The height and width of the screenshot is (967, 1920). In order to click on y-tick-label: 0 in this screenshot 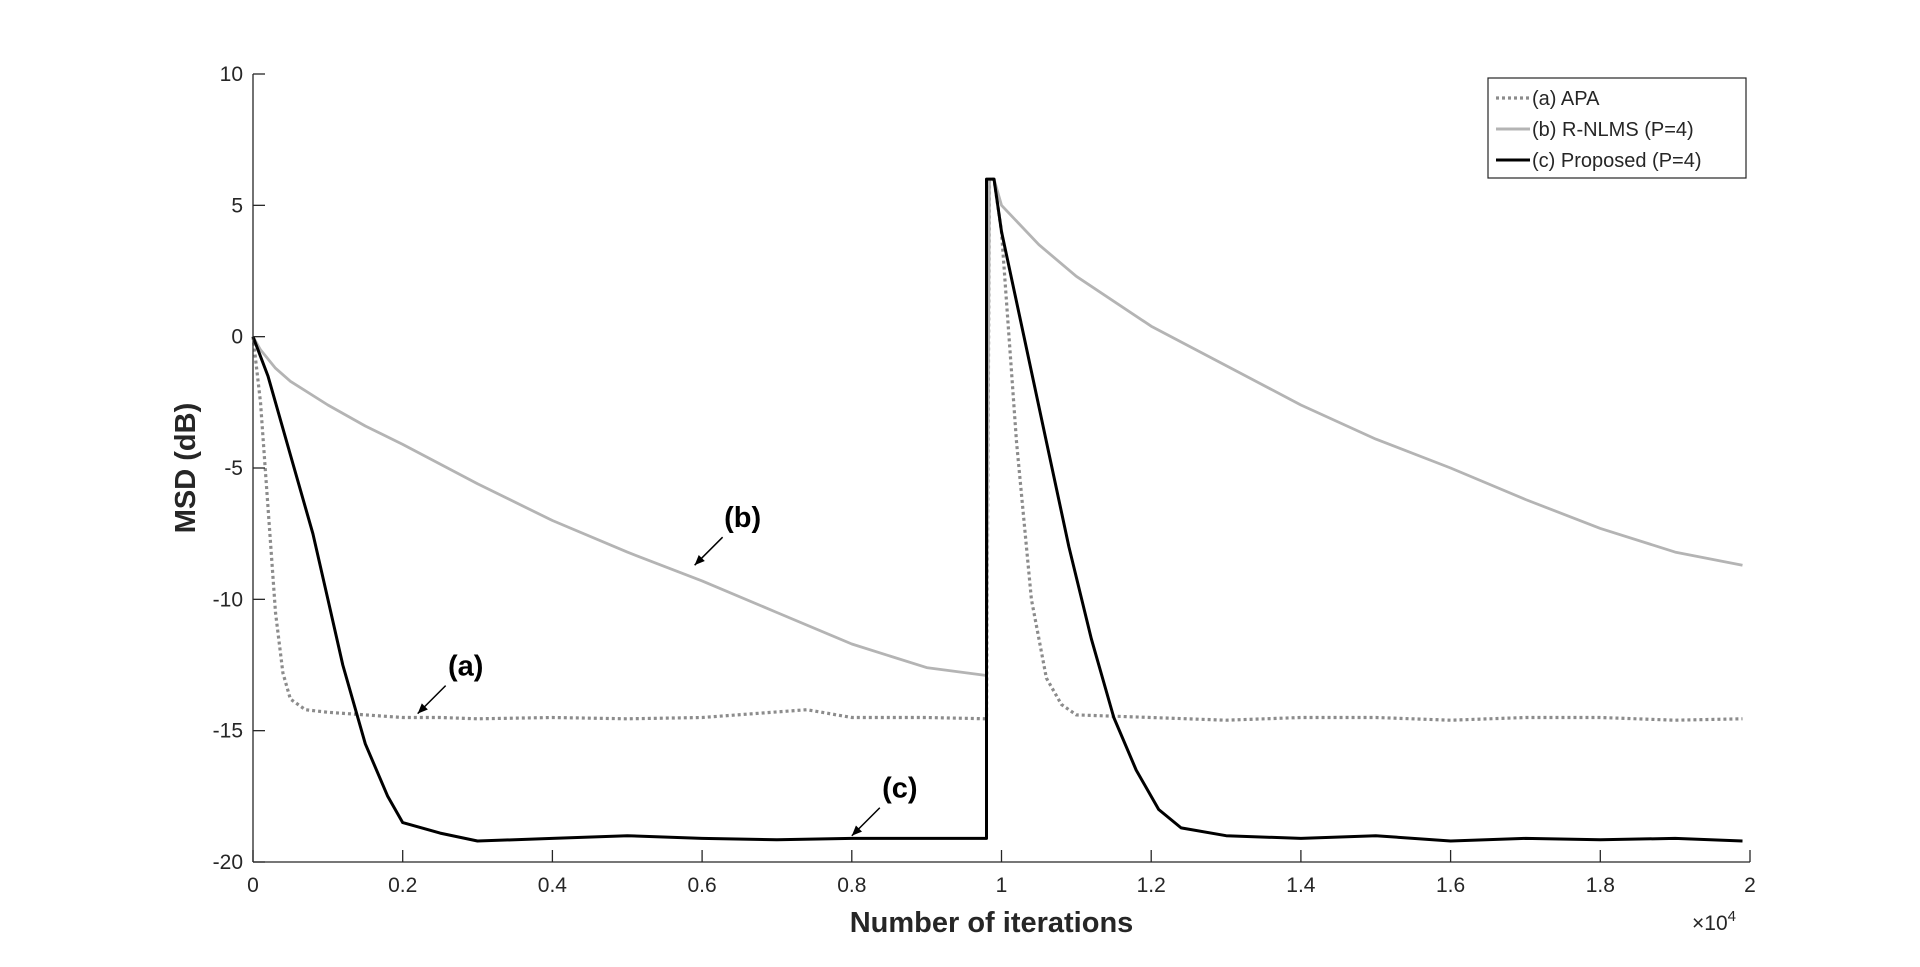, I will do `click(237, 337)`.